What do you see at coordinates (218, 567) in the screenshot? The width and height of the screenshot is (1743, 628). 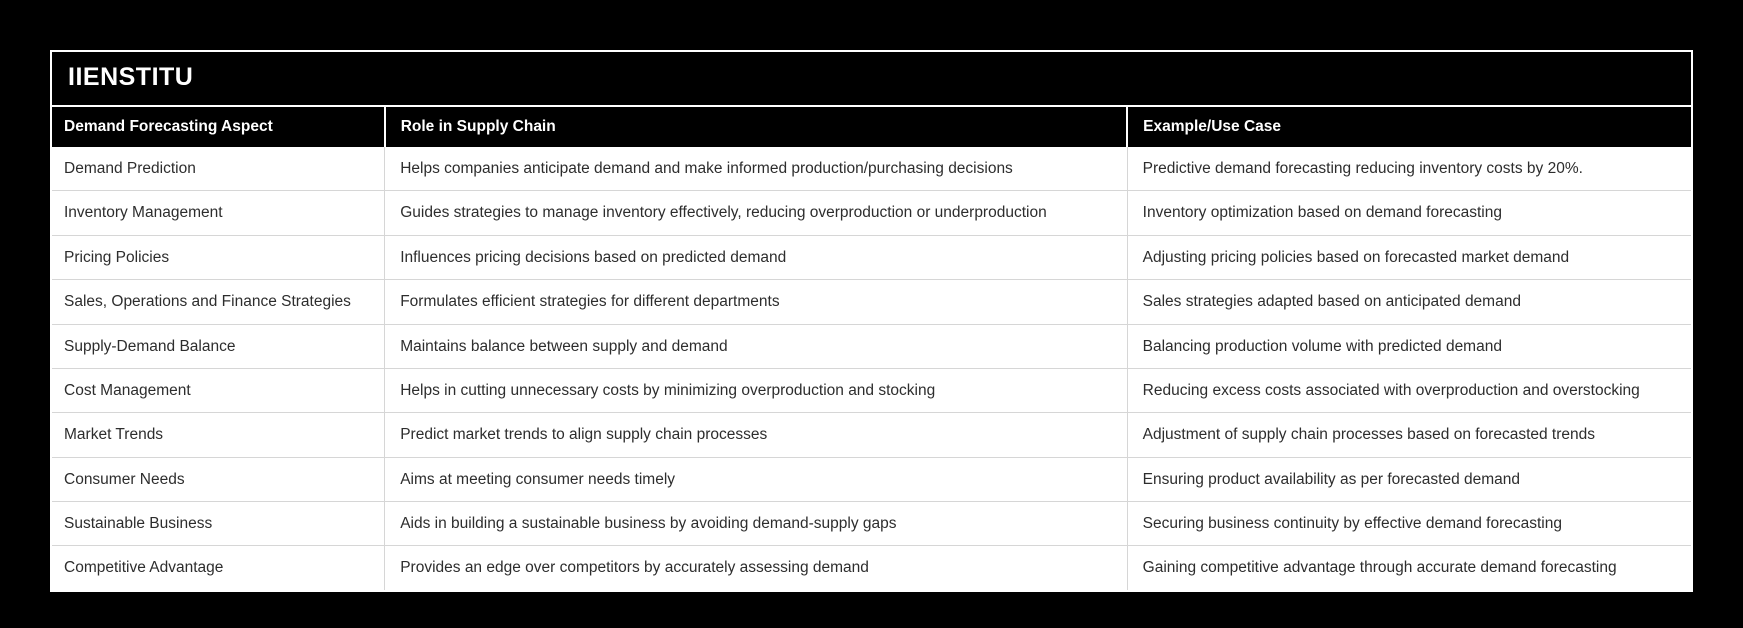 I see `table-cell: Competitive Advantage` at bounding box center [218, 567].